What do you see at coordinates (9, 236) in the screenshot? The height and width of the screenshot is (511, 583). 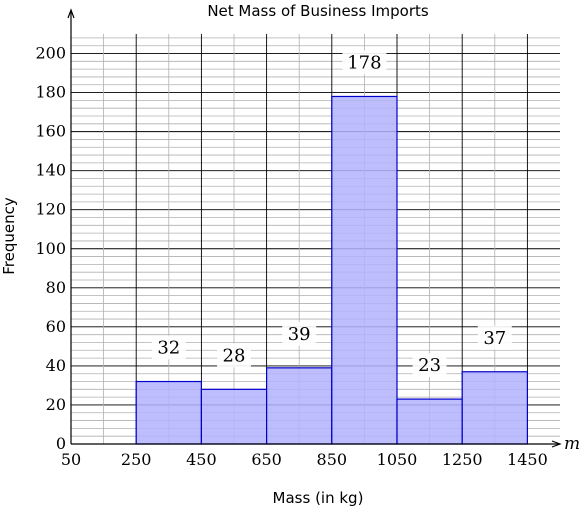 I see `y-axis-label: Frequency` at bounding box center [9, 236].